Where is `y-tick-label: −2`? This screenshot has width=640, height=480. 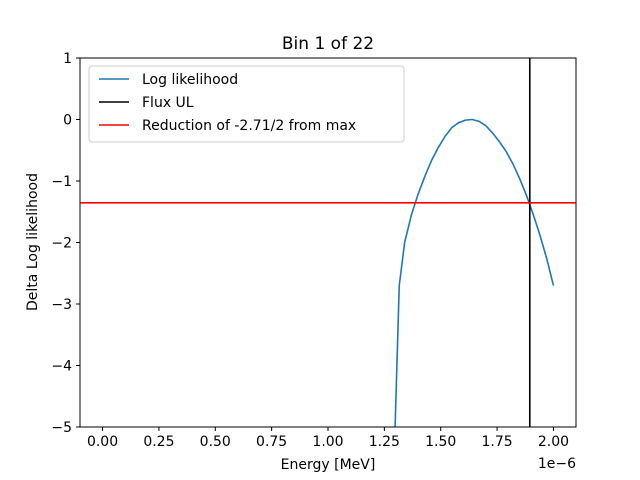 y-tick-label: −2 is located at coordinates (61, 244).